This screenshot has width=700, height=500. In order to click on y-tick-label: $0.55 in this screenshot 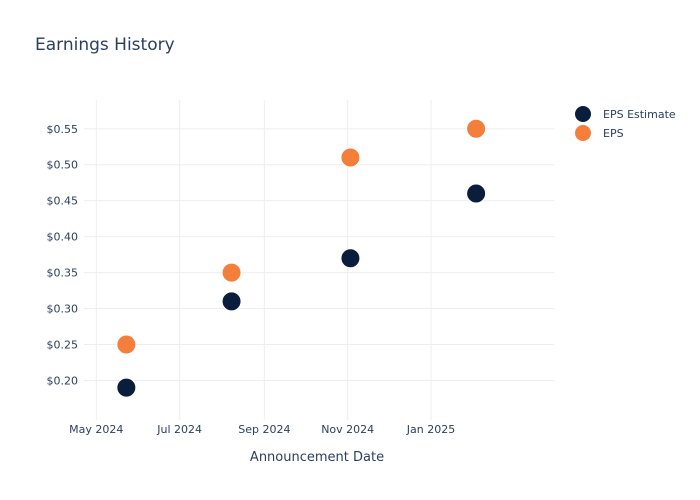, I will do `click(63, 129)`.